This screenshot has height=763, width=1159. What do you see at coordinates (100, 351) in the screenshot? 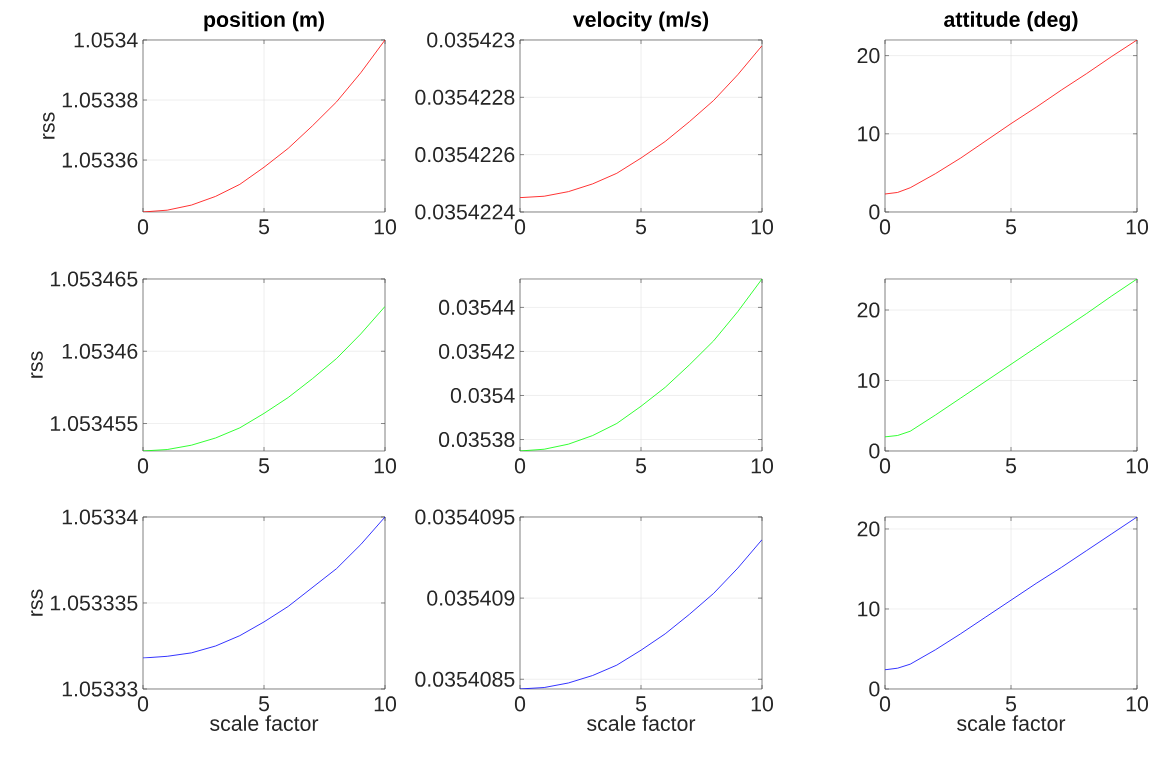
I see `y-tick-label: 1.05346` at bounding box center [100, 351].